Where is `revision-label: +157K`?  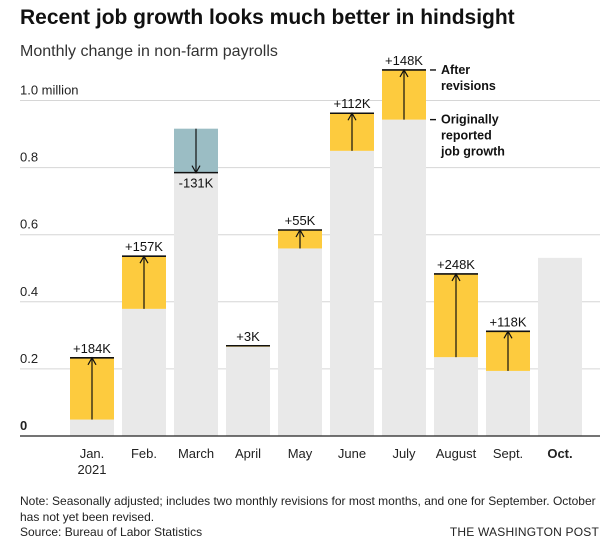
revision-label: +157K is located at coordinates (144, 246).